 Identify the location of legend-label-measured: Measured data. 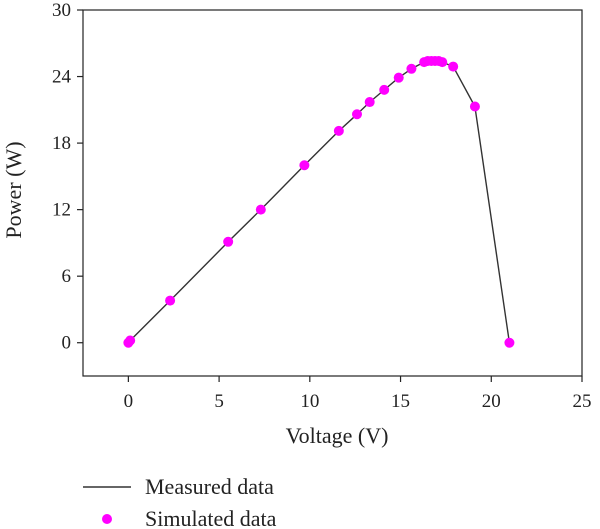
(209, 486).